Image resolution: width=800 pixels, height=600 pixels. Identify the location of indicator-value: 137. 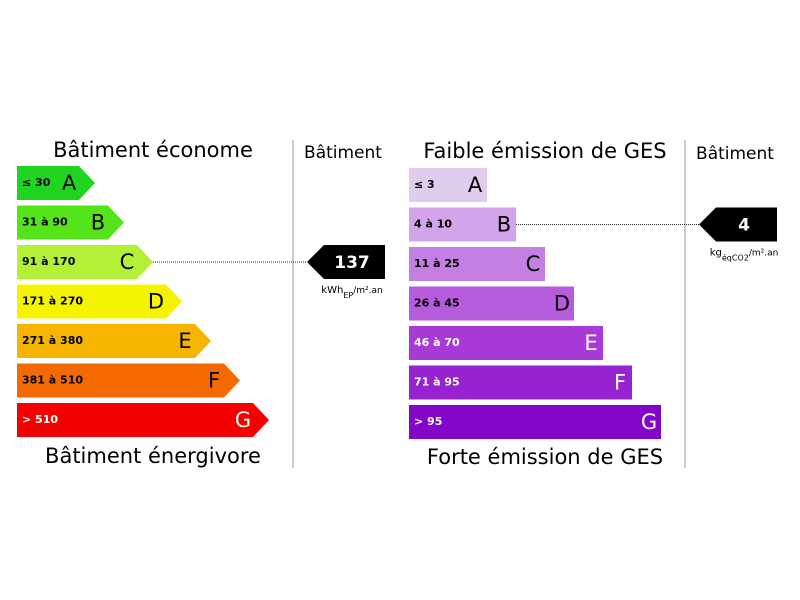
(352, 263).